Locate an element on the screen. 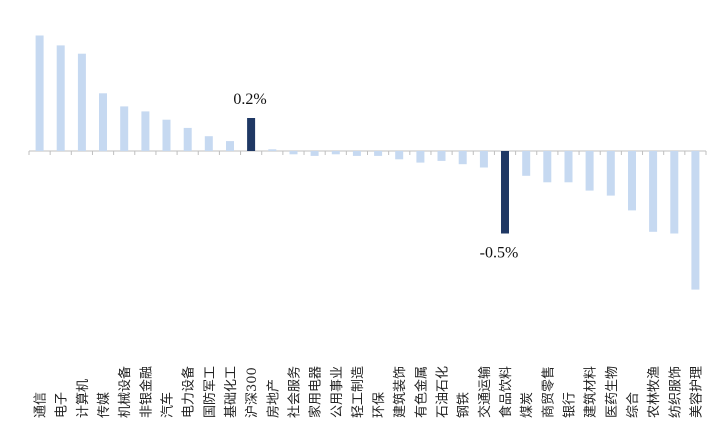  bar-房地产 is located at coordinates (272, 150).